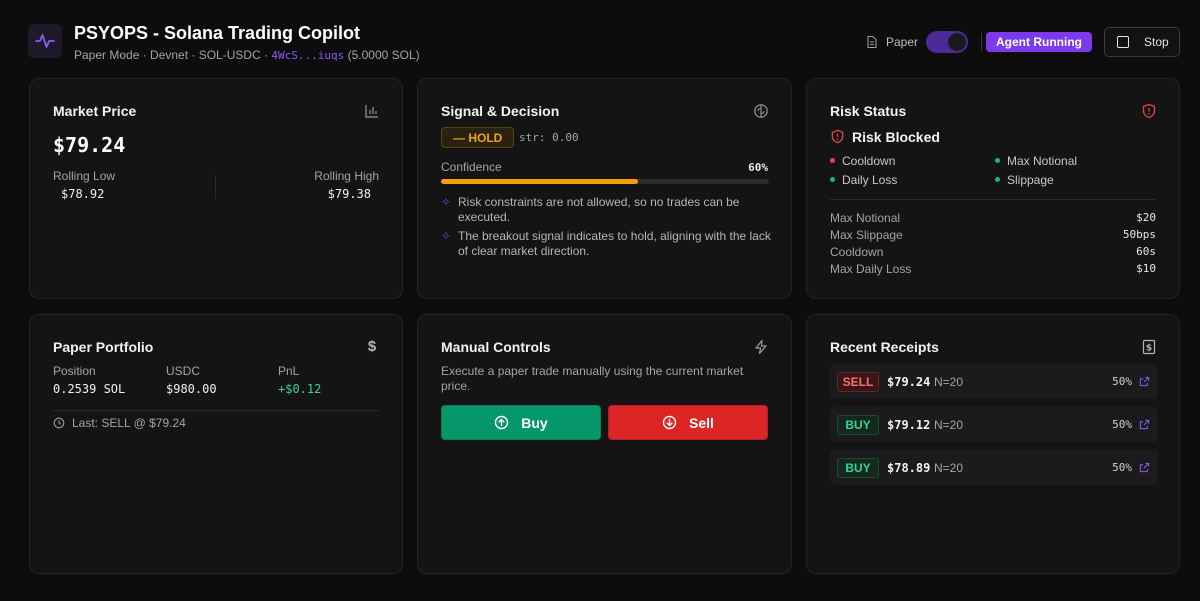 This screenshot has width=1200, height=601. What do you see at coordinates (866, 235) in the screenshot?
I see `limit-label: Max Slippage` at bounding box center [866, 235].